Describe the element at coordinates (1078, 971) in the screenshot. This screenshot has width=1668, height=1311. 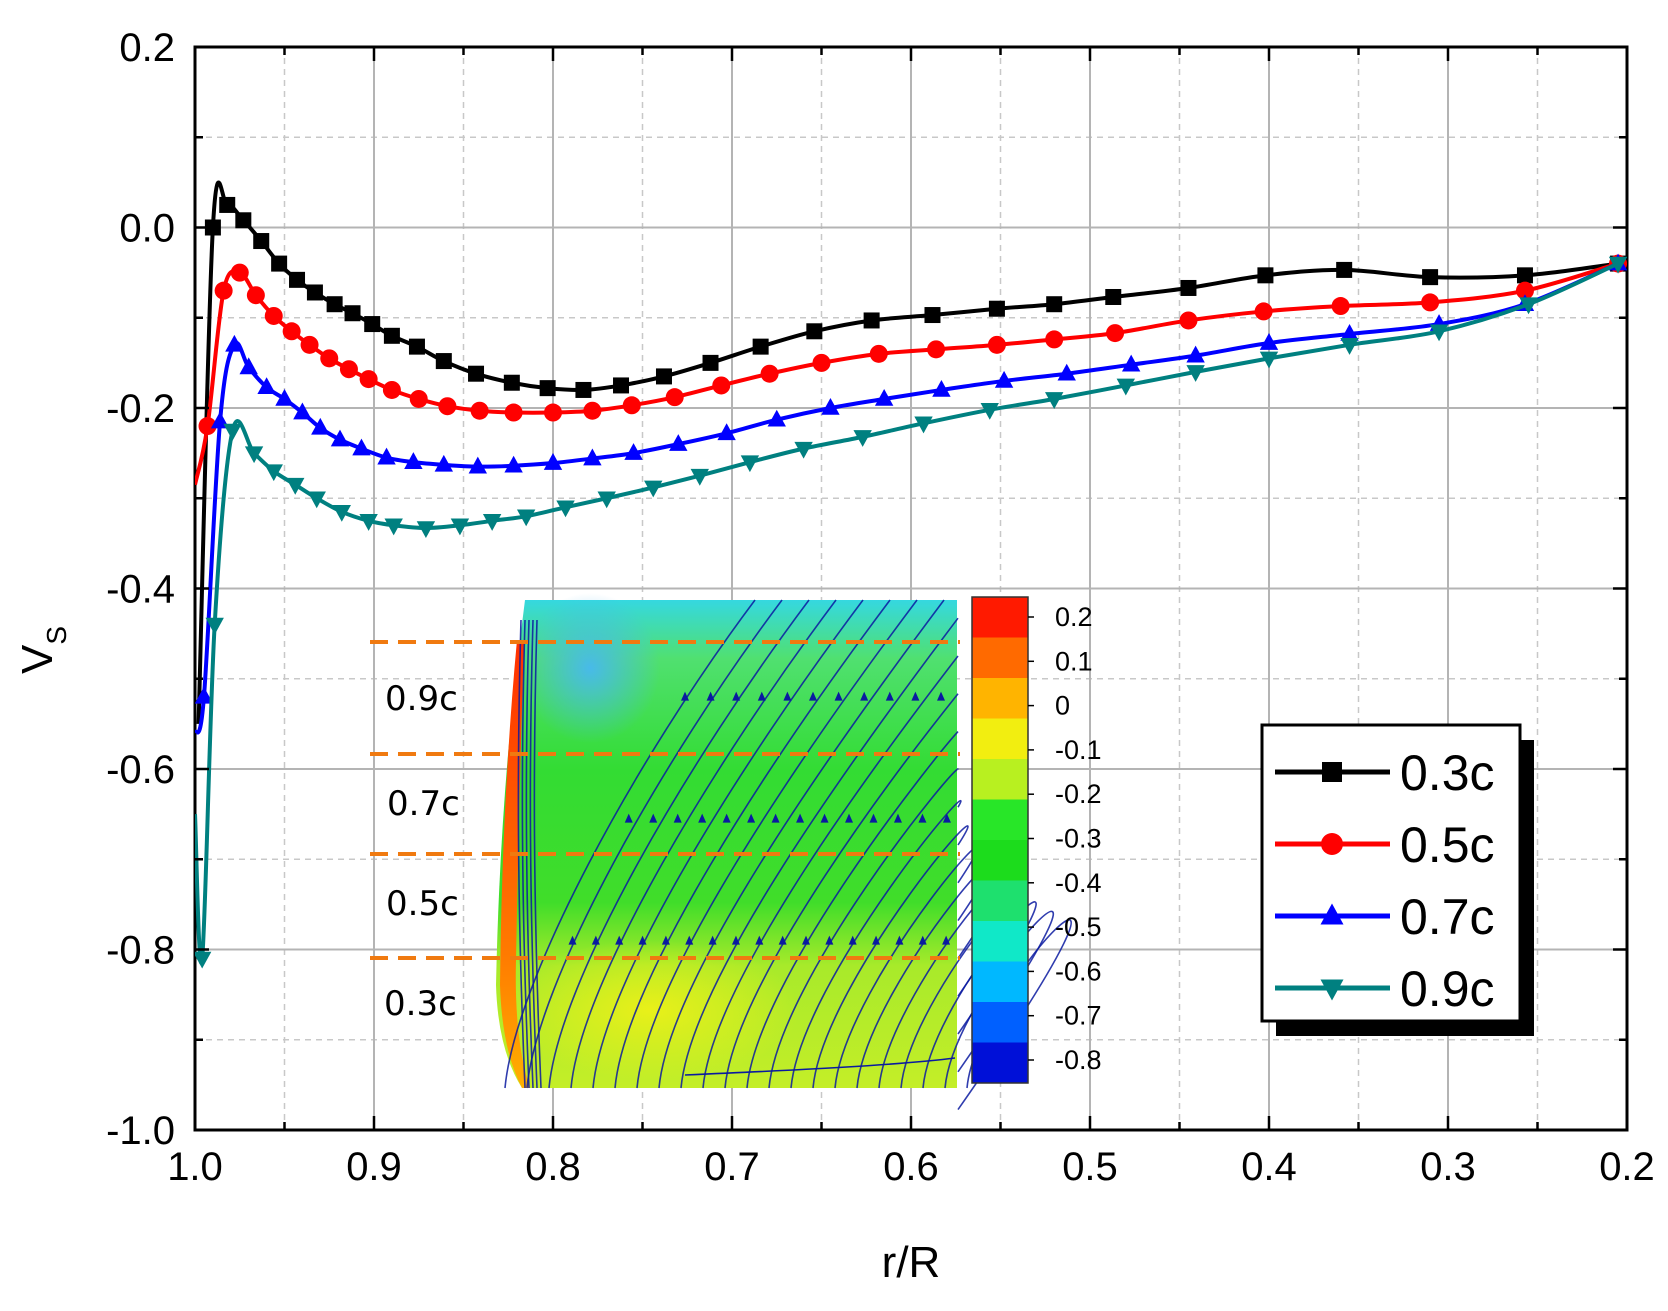
I see `colorbar-label: -0.6` at that location.